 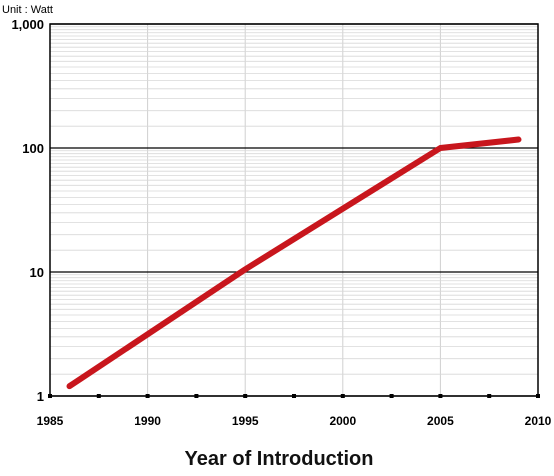 I want to click on y-tick-label: 1, so click(x=40, y=396).